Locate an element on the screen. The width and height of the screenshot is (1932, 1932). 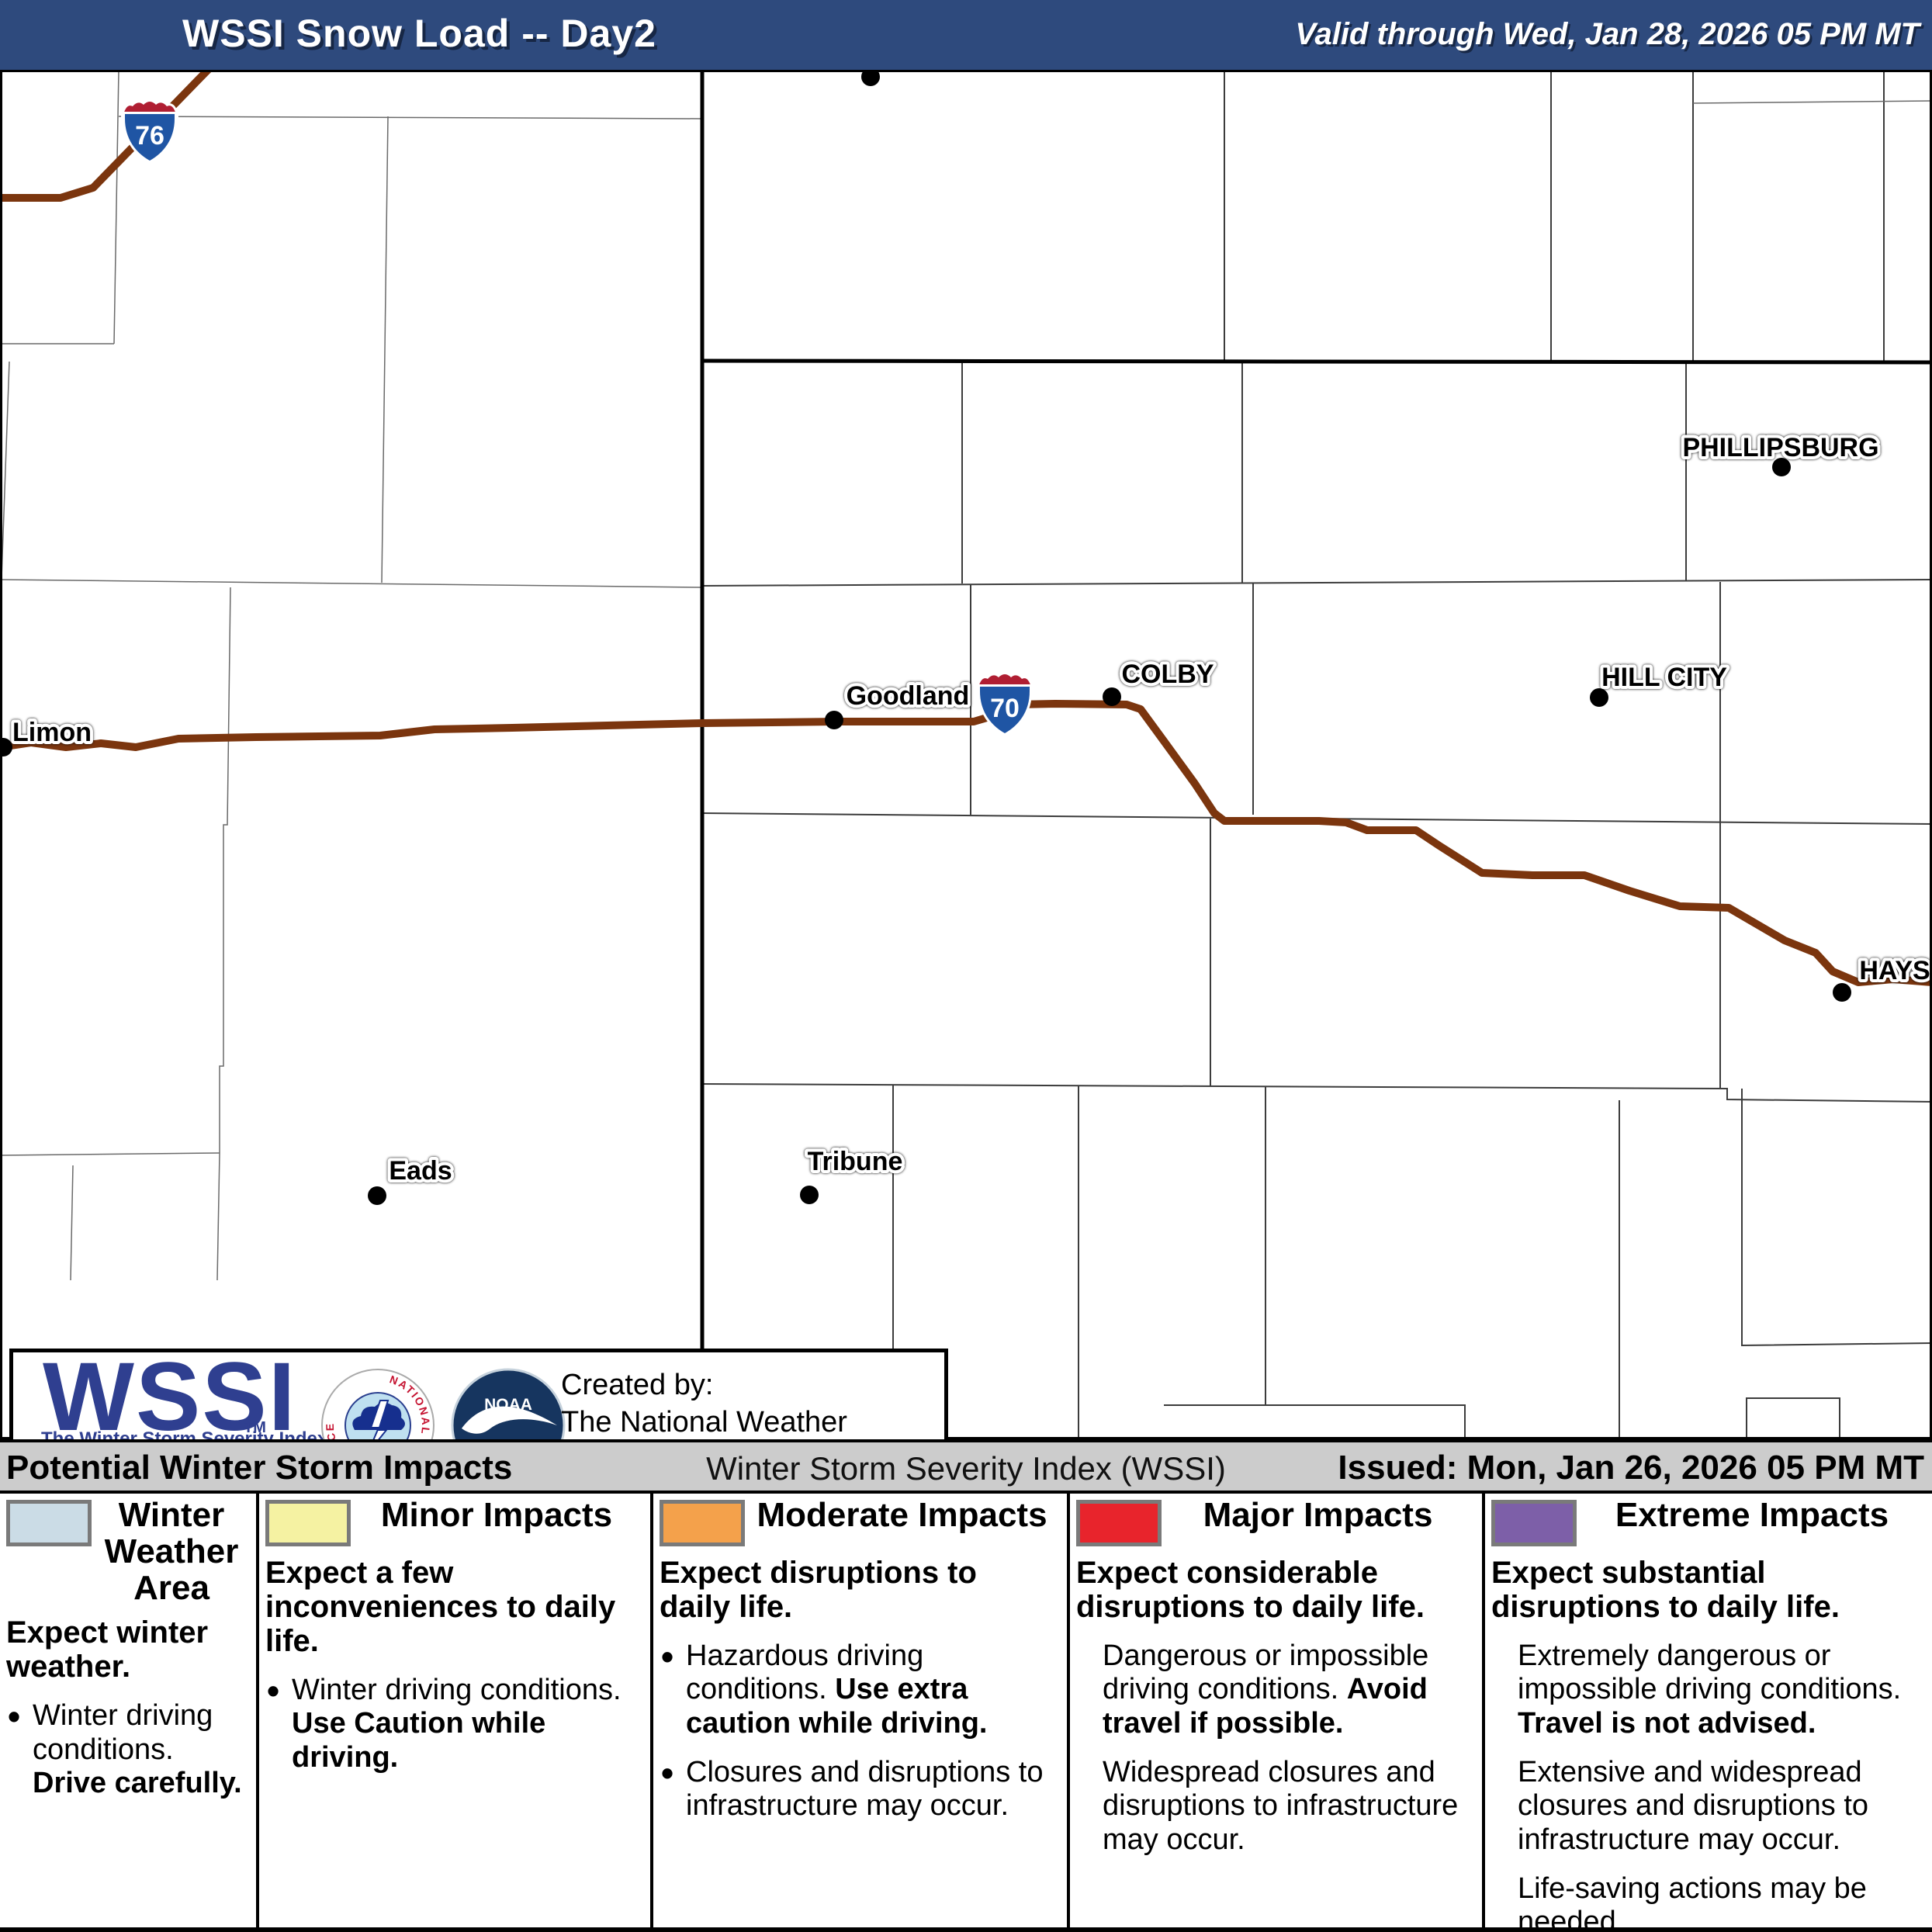
city-label-hays: HAYS is located at coordinates (1895, 971).